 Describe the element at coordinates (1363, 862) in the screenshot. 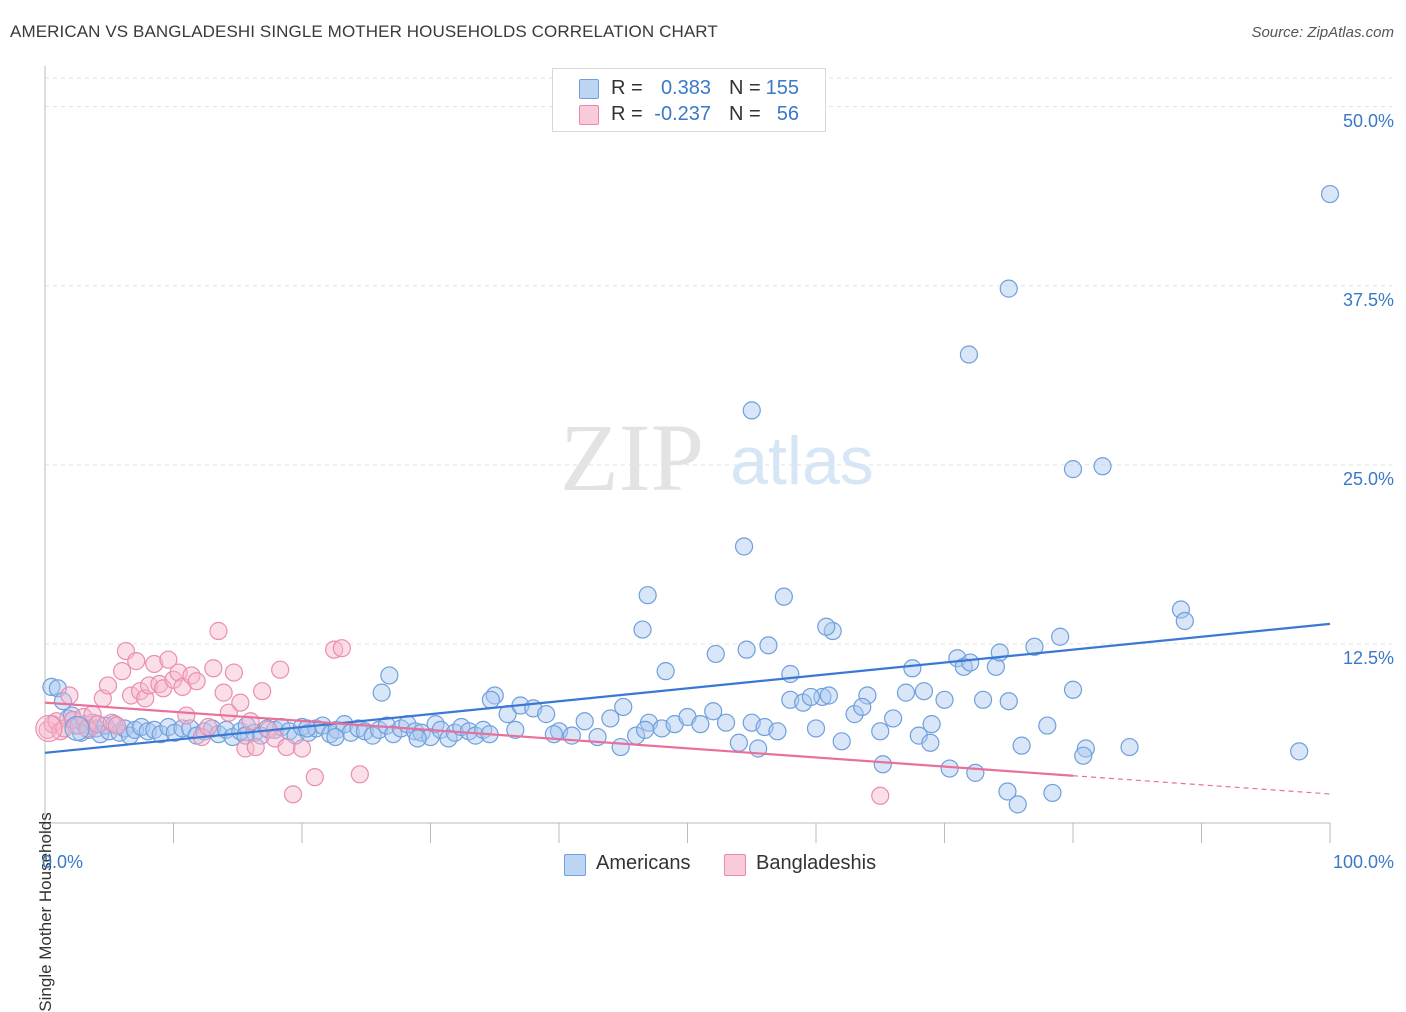

I see `x-tick-label: 100.0%` at that location.